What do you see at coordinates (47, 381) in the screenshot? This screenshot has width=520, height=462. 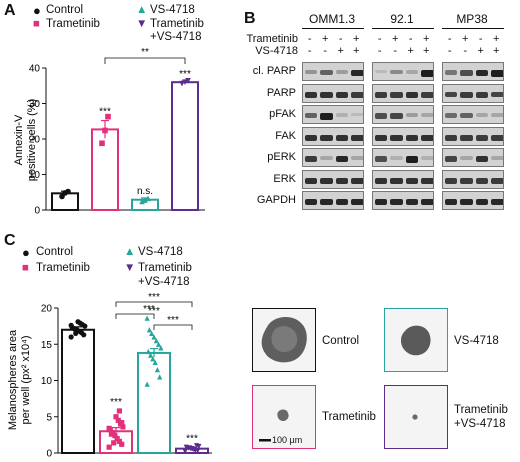 I see `chart-c-ytick-label: 10` at bounding box center [47, 381].